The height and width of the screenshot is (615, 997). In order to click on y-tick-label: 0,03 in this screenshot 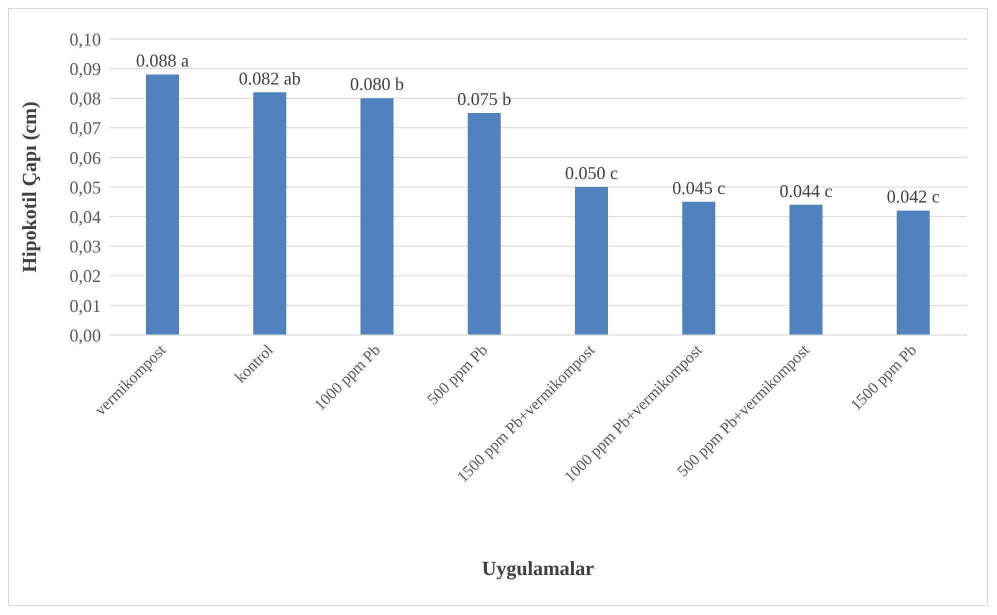, I will do `click(85, 246)`.